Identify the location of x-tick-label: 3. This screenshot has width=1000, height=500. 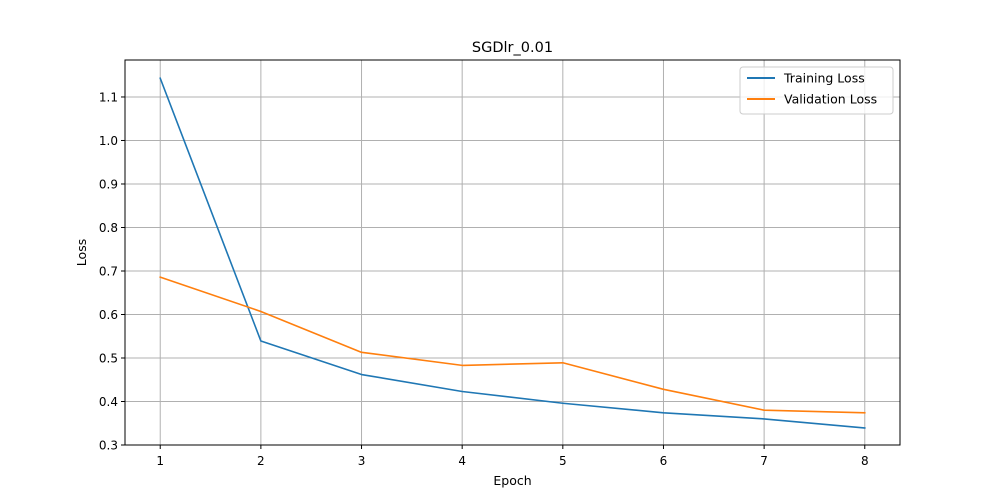
(362, 461).